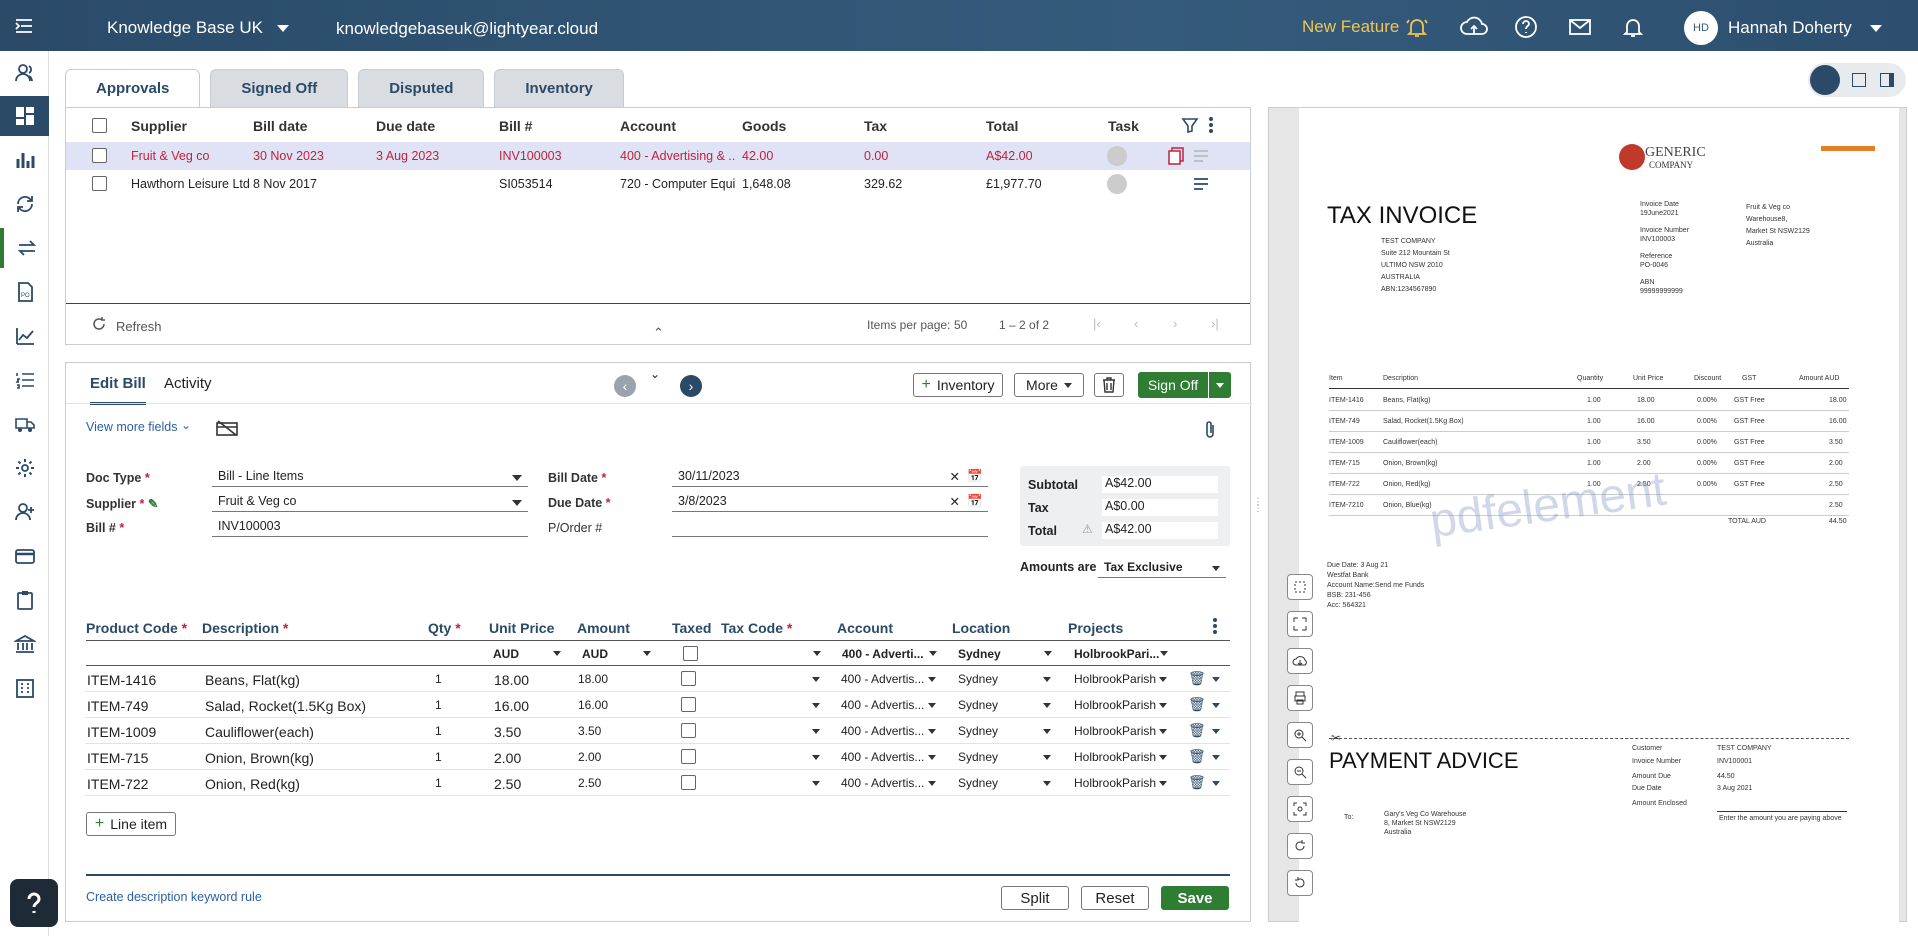 This screenshot has height=936, width=1918. Describe the element at coordinates (1633, 27) in the screenshot. I see `notifications-icon` at that location.